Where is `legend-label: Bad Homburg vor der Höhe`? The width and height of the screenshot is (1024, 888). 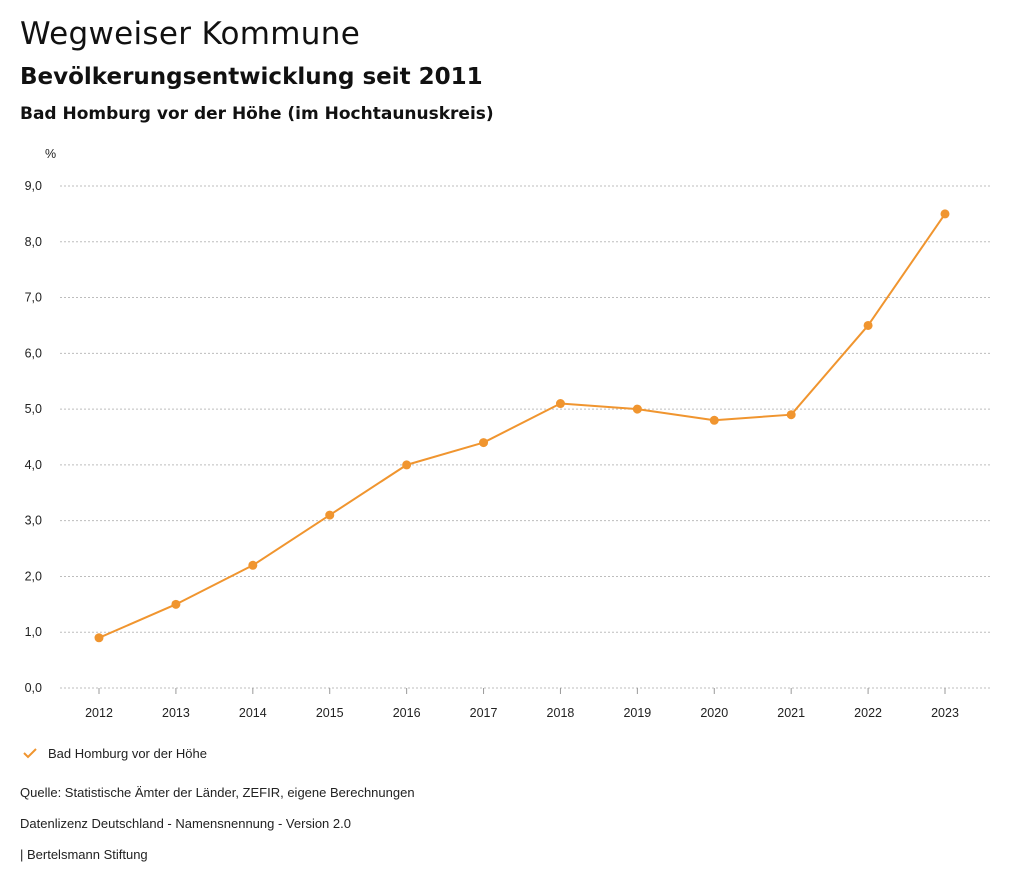 legend-label: Bad Homburg vor der Höhe is located at coordinates (127, 753).